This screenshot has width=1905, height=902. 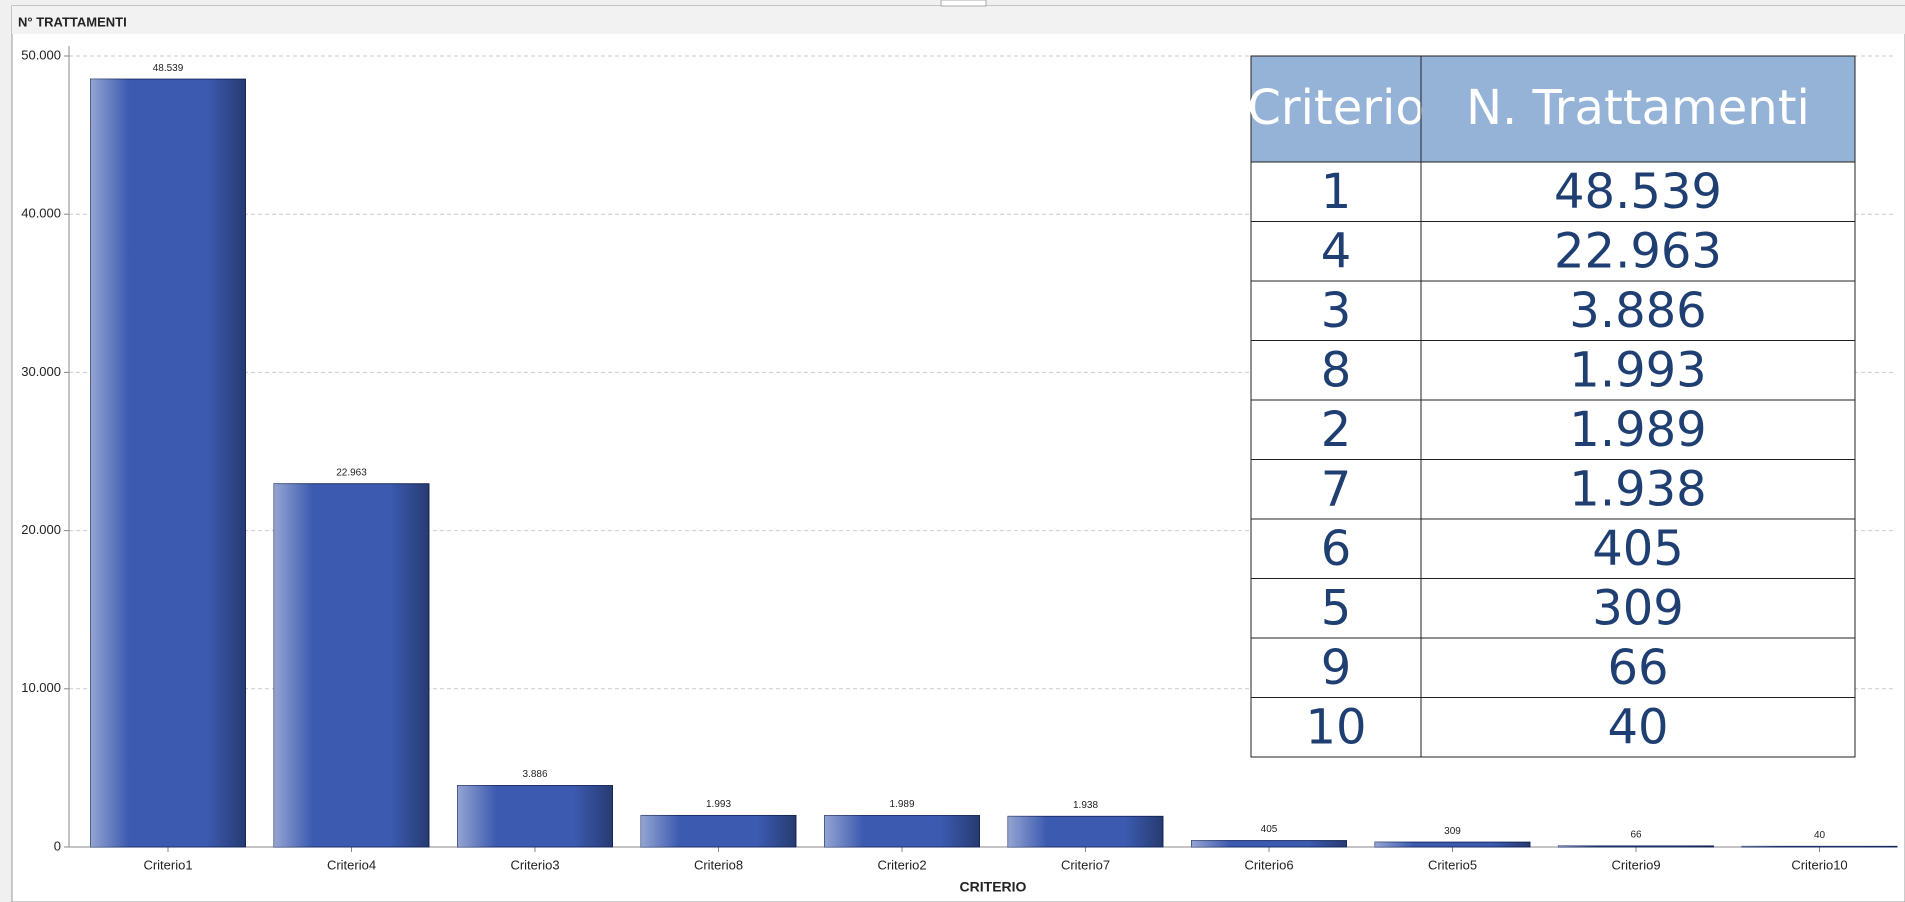 I want to click on y-tick-label: 40.000, so click(x=41, y=213).